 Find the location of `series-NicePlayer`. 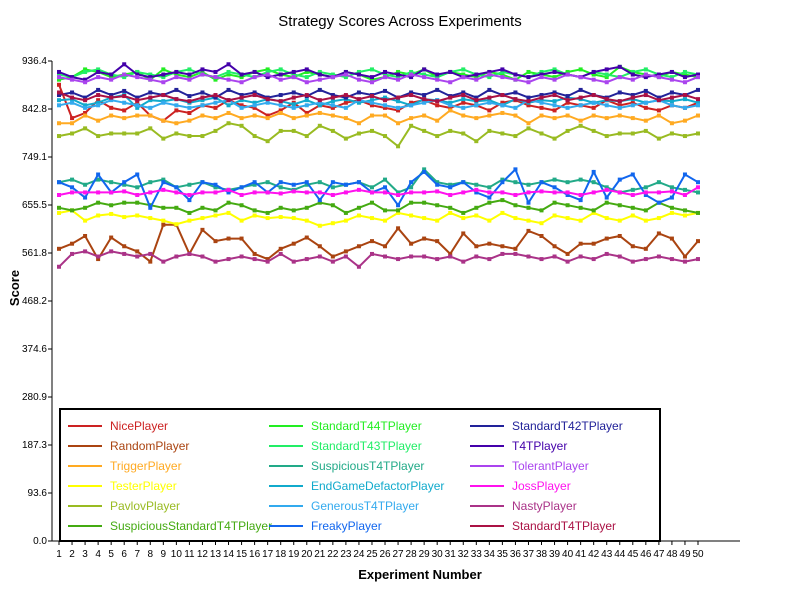

series-NicePlayer is located at coordinates (378, 102).